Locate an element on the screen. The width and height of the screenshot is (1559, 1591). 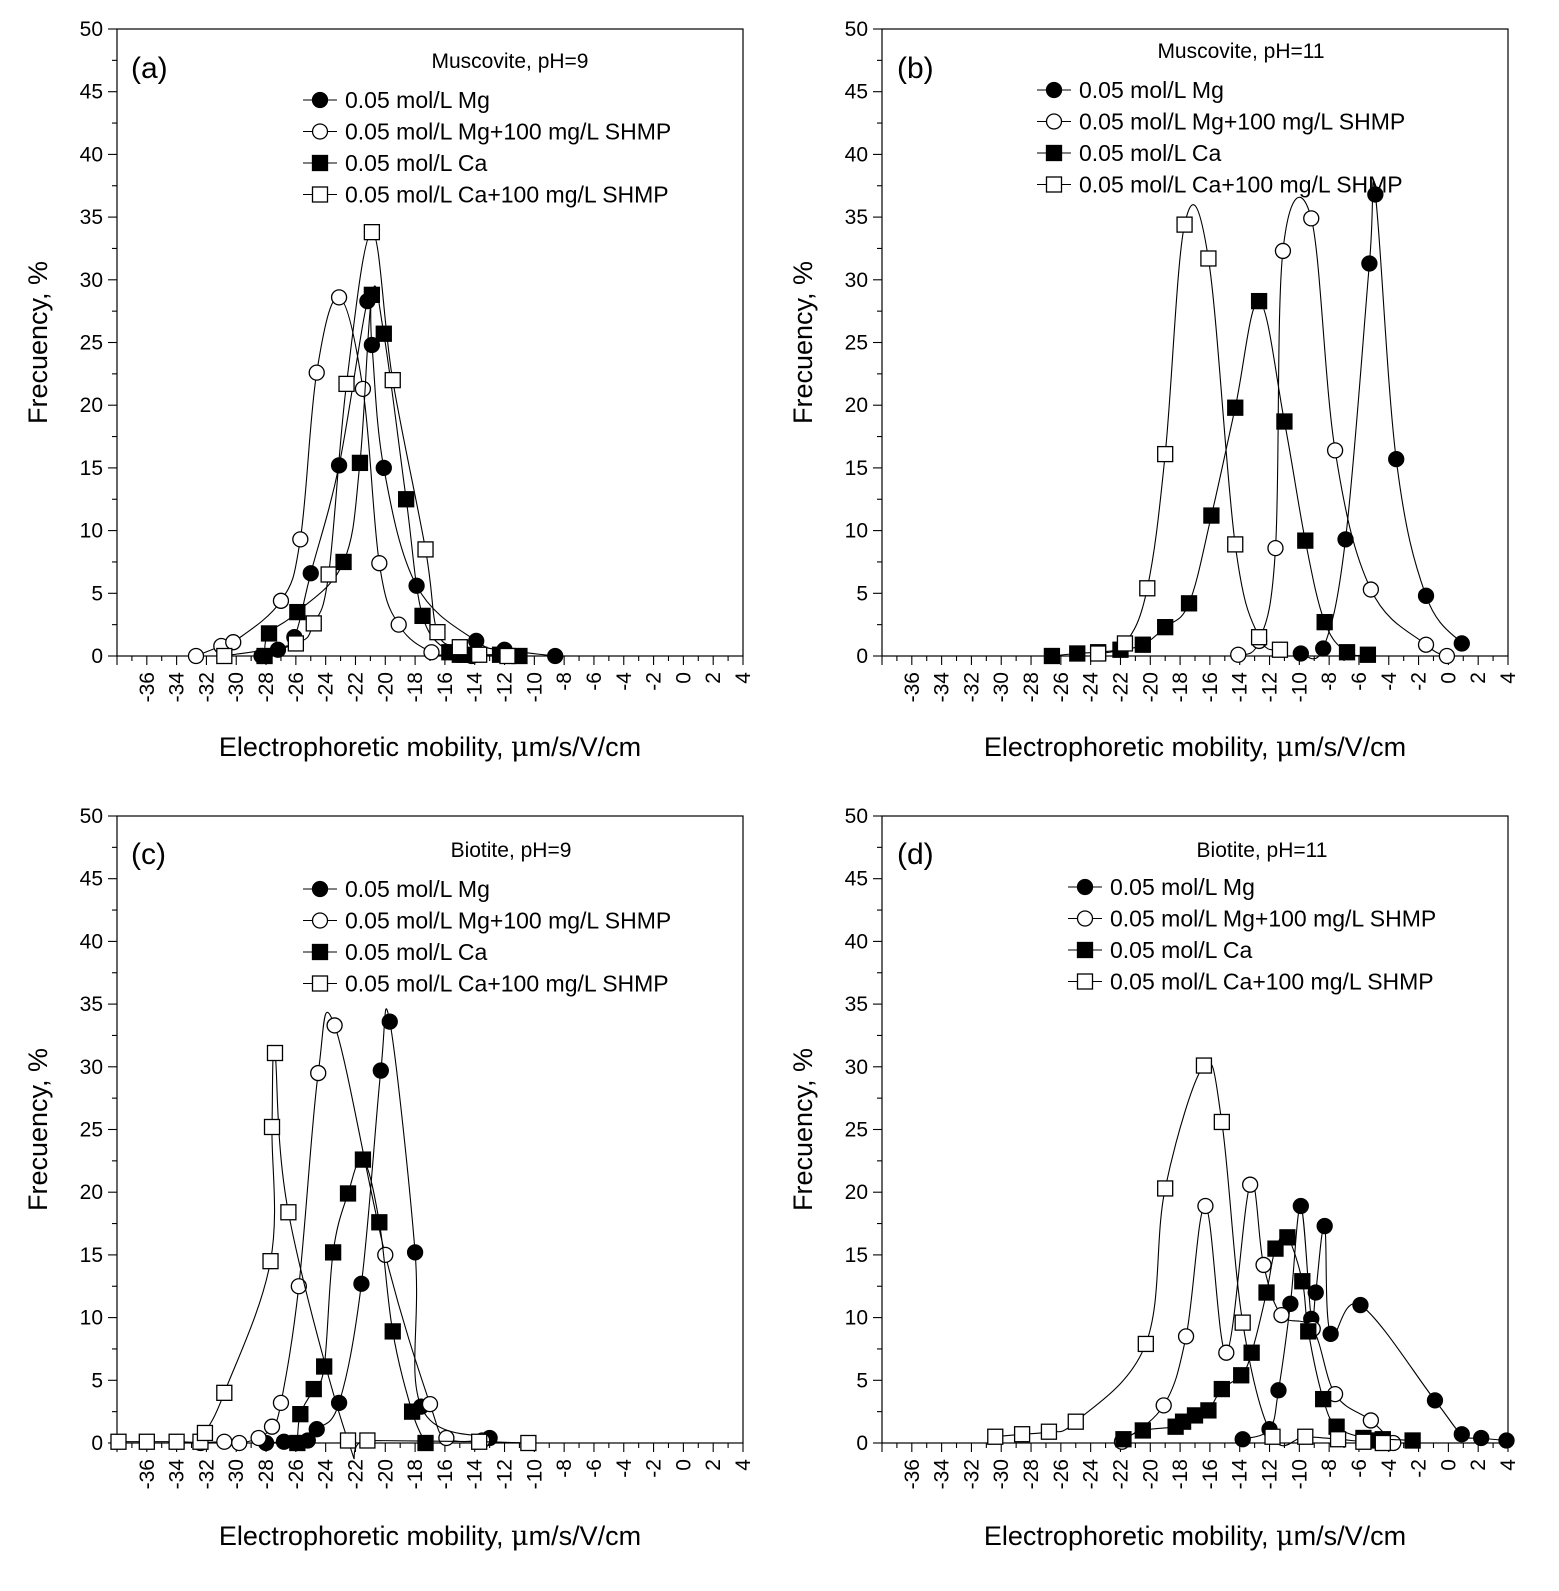
panel-label: (a) is located at coordinates (149, 68).